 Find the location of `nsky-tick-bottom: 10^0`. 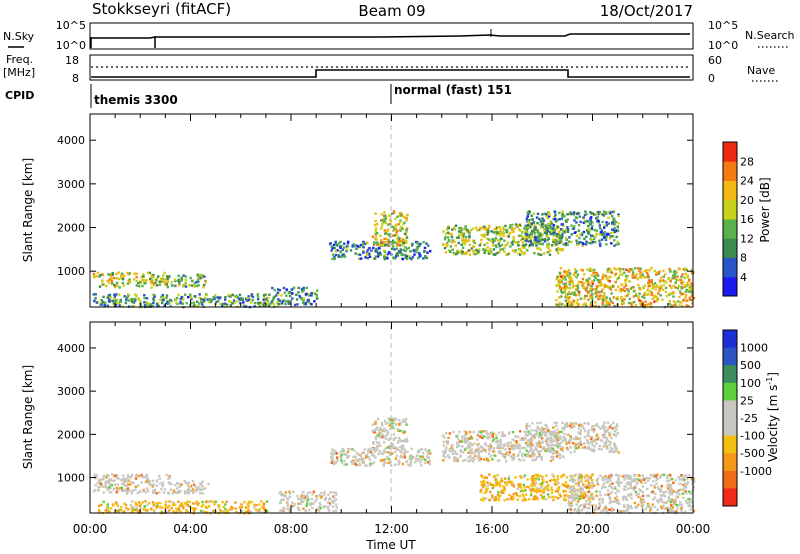

nsky-tick-bottom: 10^0 is located at coordinates (71, 45).